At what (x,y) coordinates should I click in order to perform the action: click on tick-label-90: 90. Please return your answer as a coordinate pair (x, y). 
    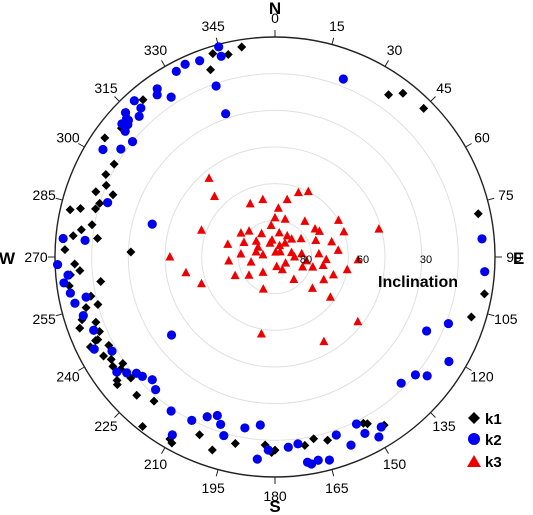
    Looking at the image, I should click on (514, 257).